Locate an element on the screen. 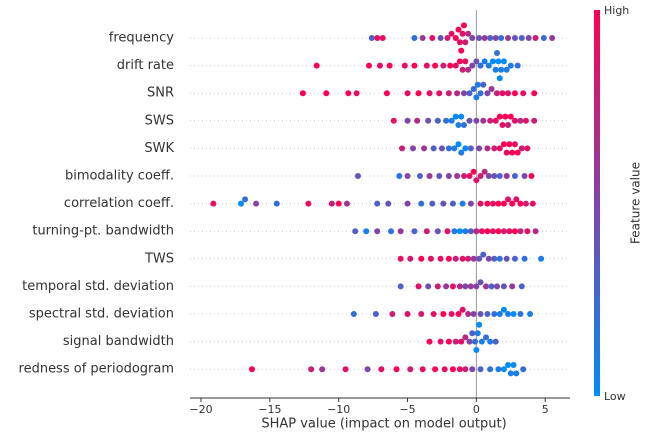  feature-label: correlation coeff. is located at coordinates (119, 203).